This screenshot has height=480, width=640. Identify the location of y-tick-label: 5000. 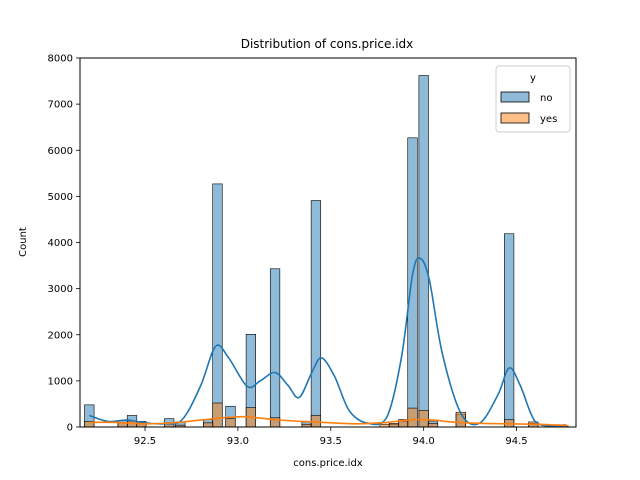
(60, 197).